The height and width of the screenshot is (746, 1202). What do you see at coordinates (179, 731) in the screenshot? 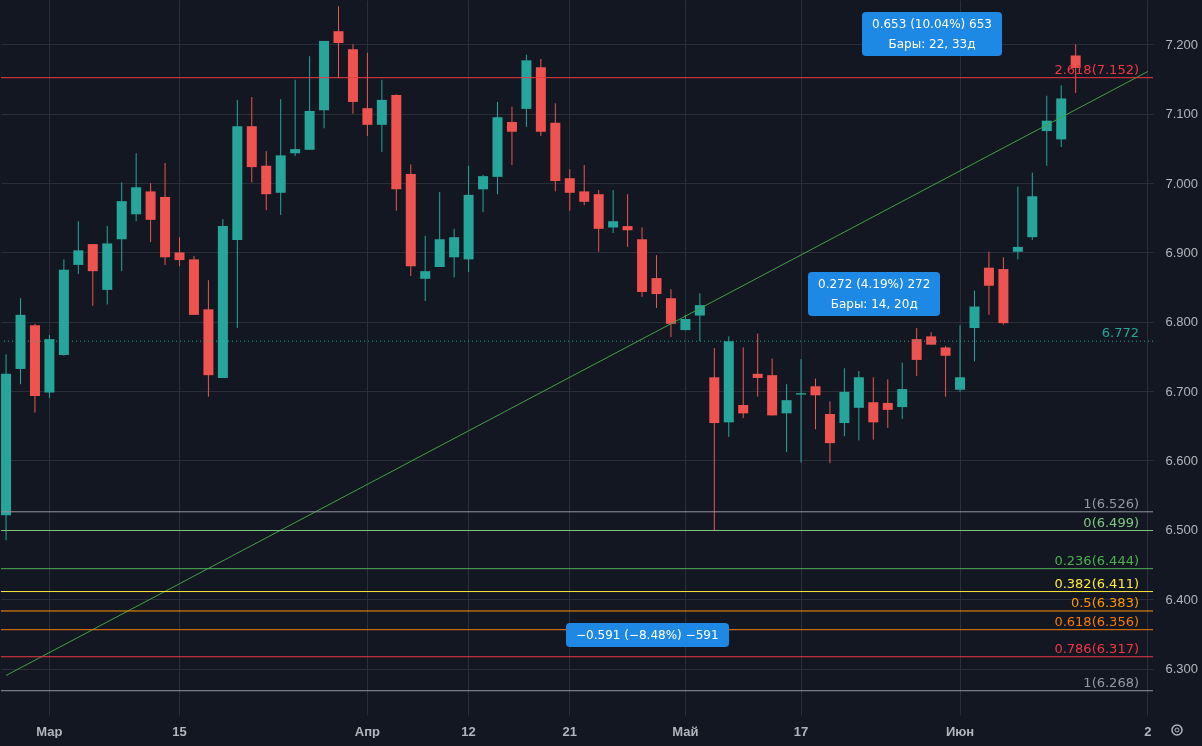
I see `x-tick-label: 15` at bounding box center [179, 731].